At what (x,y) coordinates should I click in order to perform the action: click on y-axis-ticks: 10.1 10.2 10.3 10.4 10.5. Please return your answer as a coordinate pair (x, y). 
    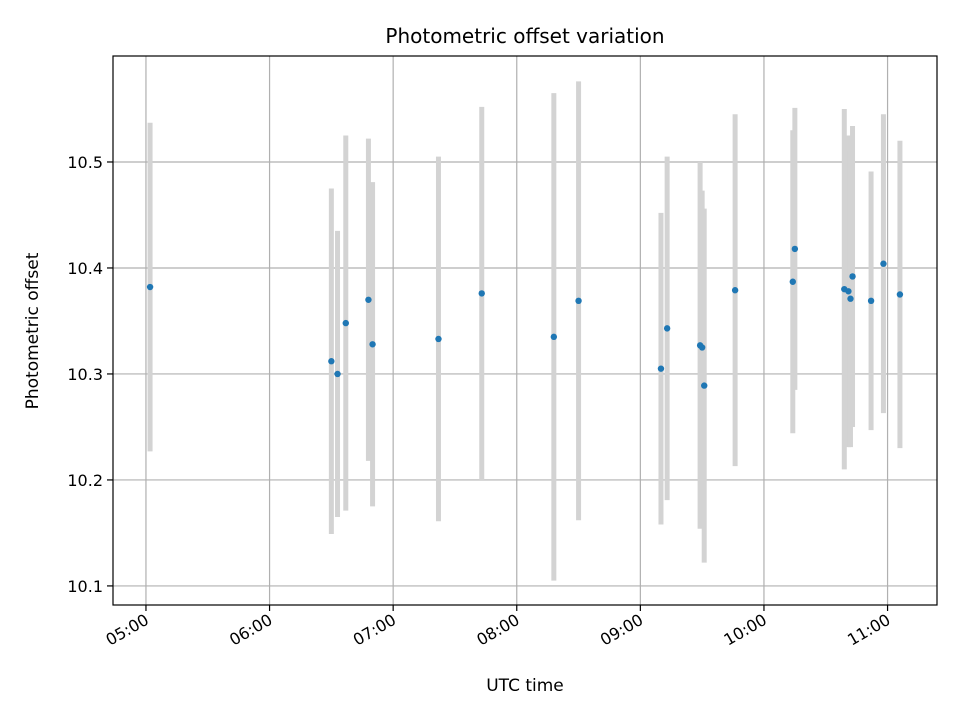
    Looking at the image, I should click on (90, 374).